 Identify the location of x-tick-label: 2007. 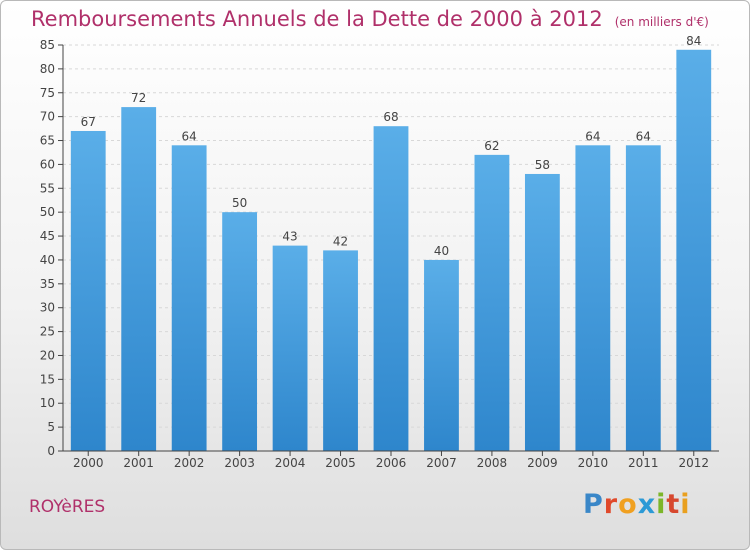
(441, 463).